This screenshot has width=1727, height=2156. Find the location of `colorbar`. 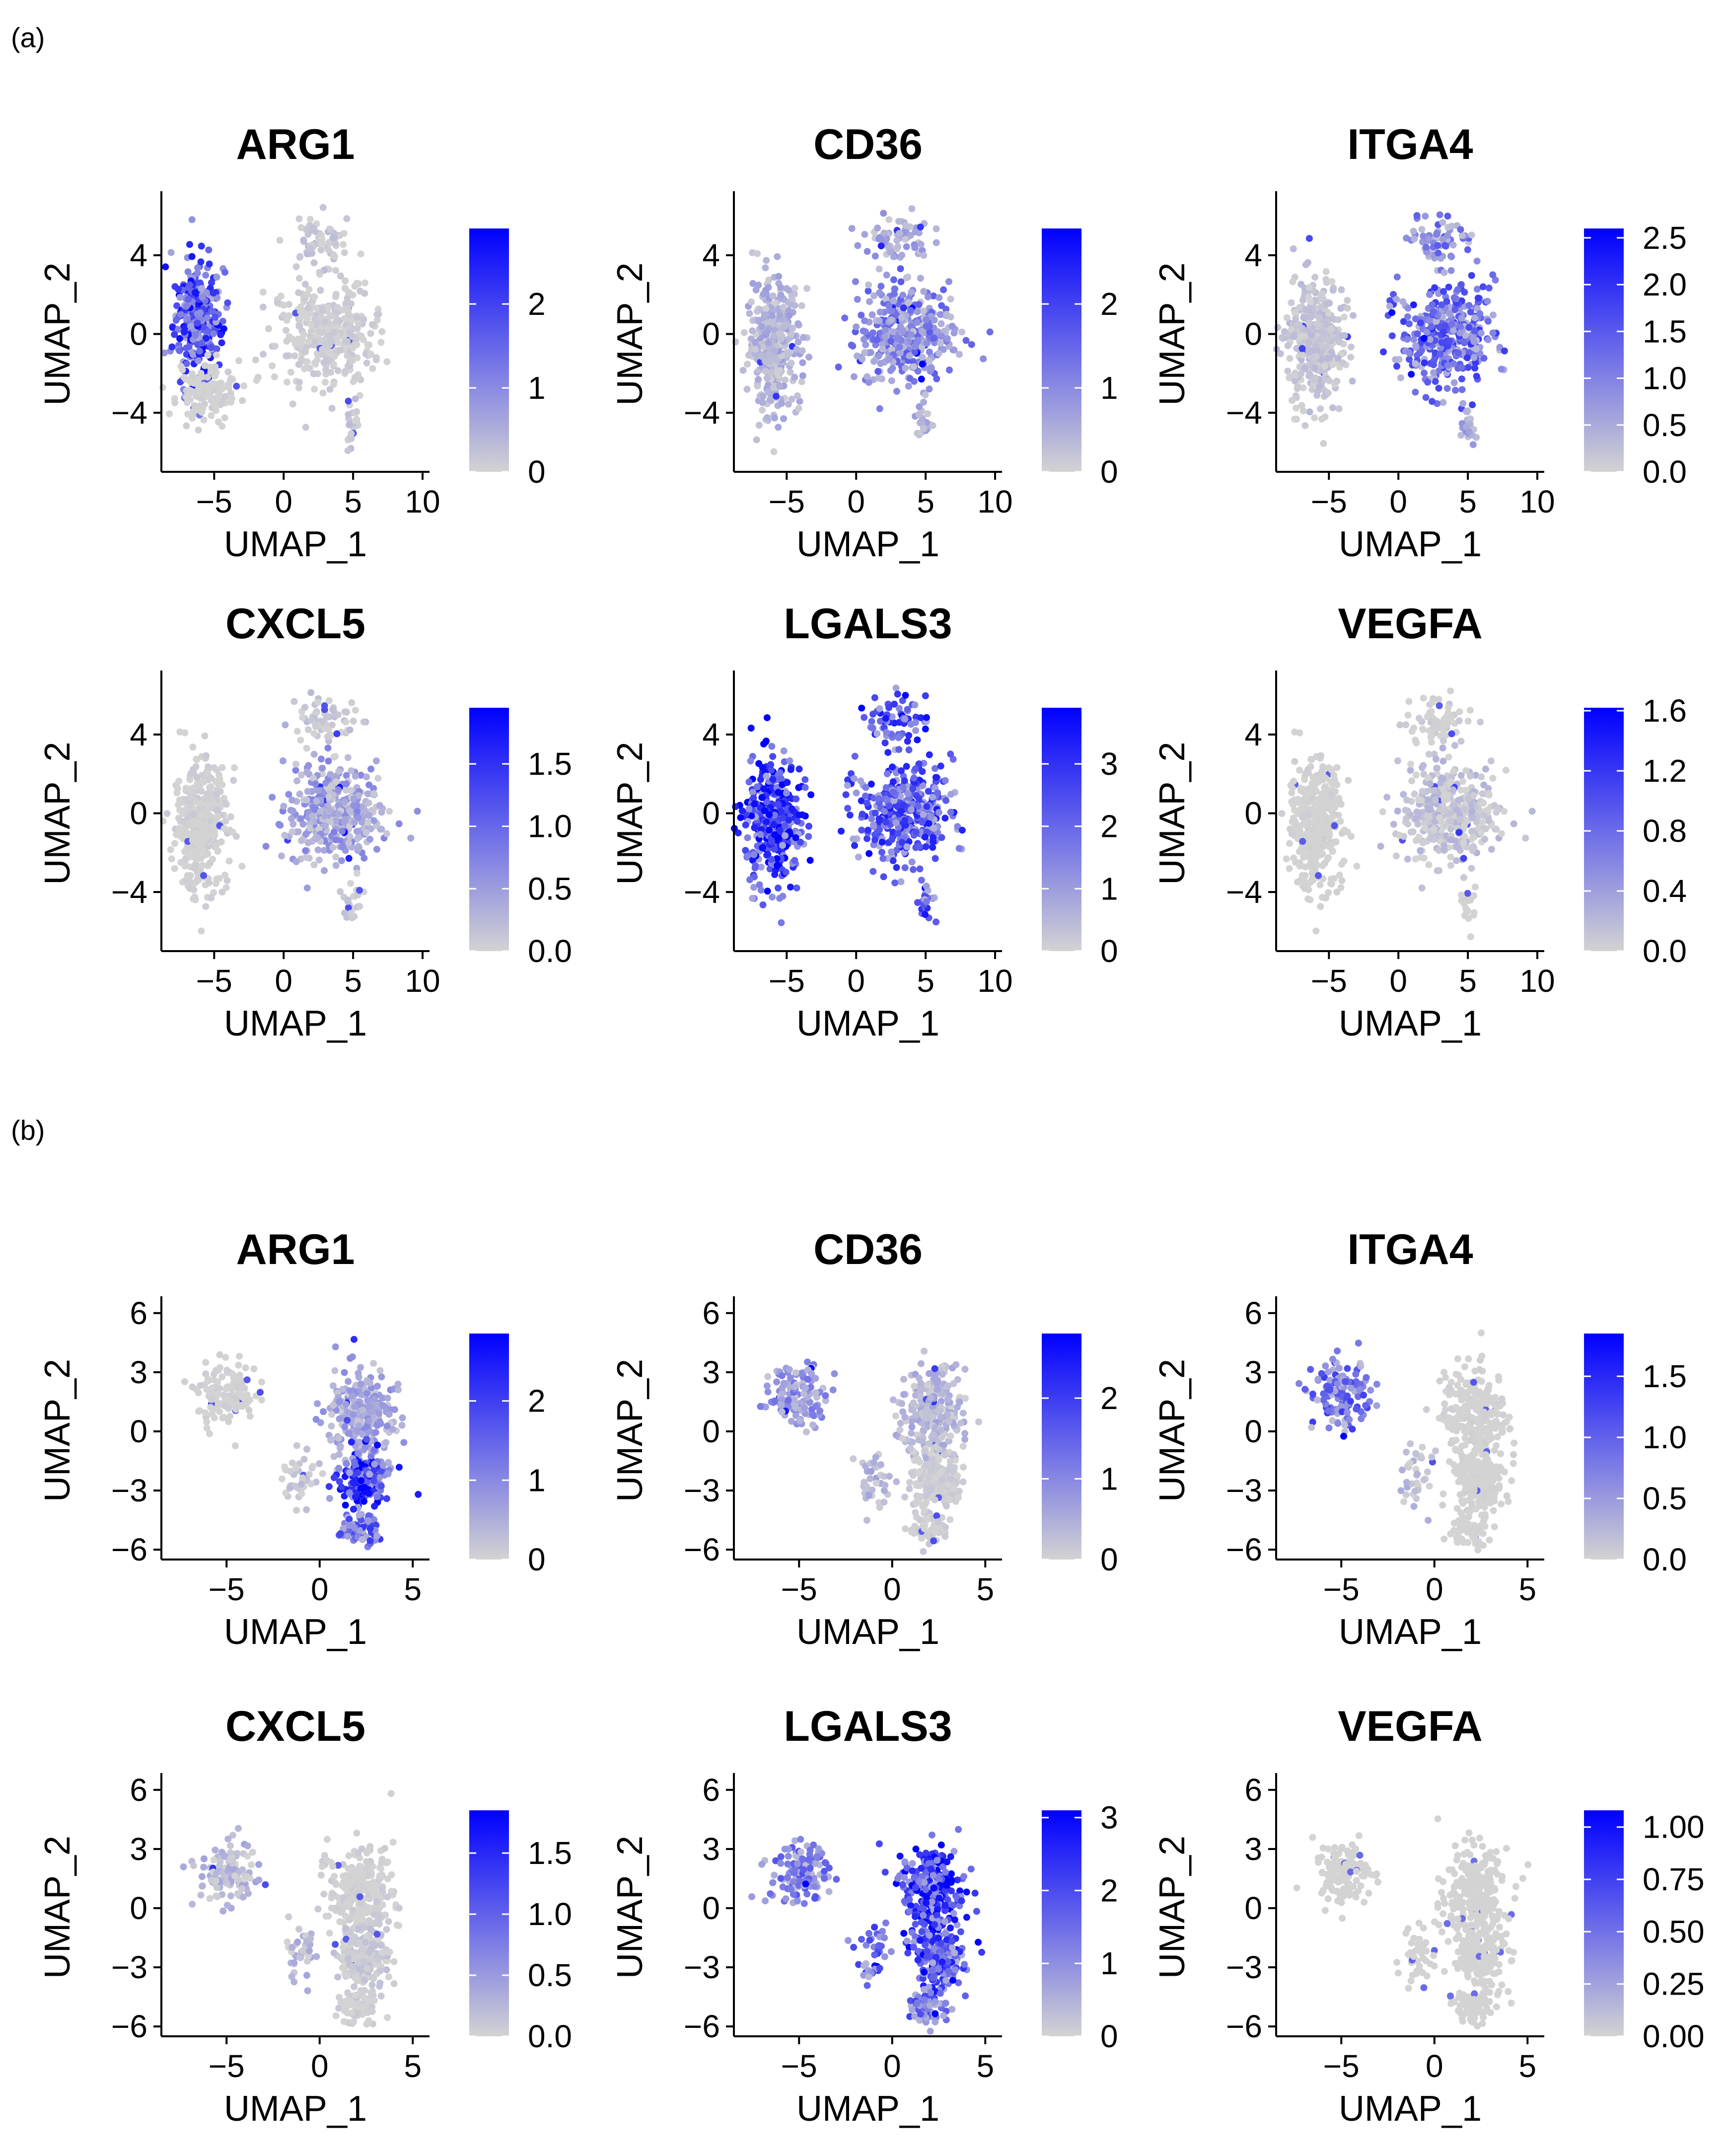

colorbar is located at coordinates (1061, 350).